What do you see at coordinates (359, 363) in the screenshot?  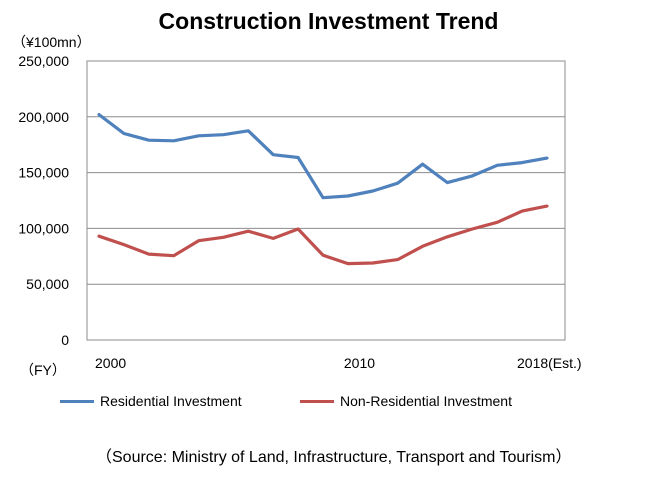 I see `x-tick-label: 2010` at bounding box center [359, 363].